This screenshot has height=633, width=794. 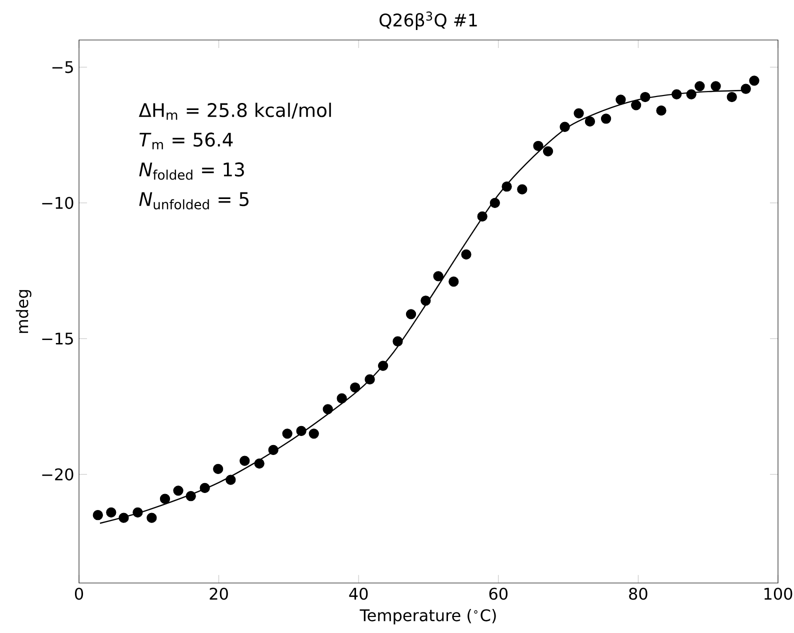 I want to click on x-tick-label: 20, so click(x=219, y=594).